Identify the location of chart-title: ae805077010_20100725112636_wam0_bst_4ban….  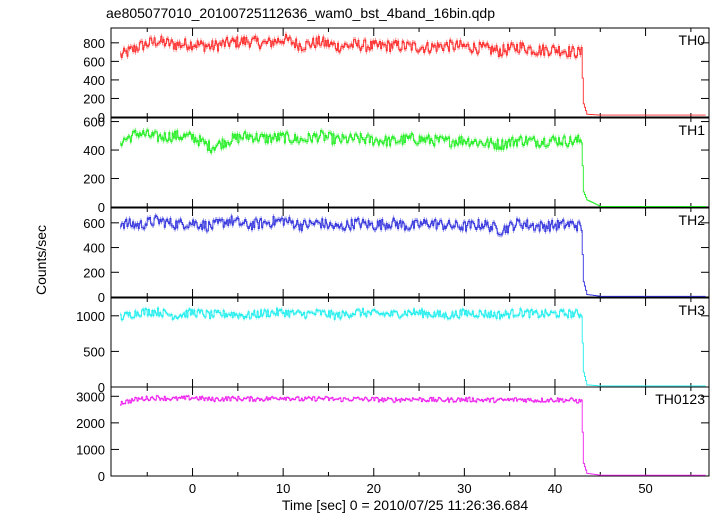
(300, 13).